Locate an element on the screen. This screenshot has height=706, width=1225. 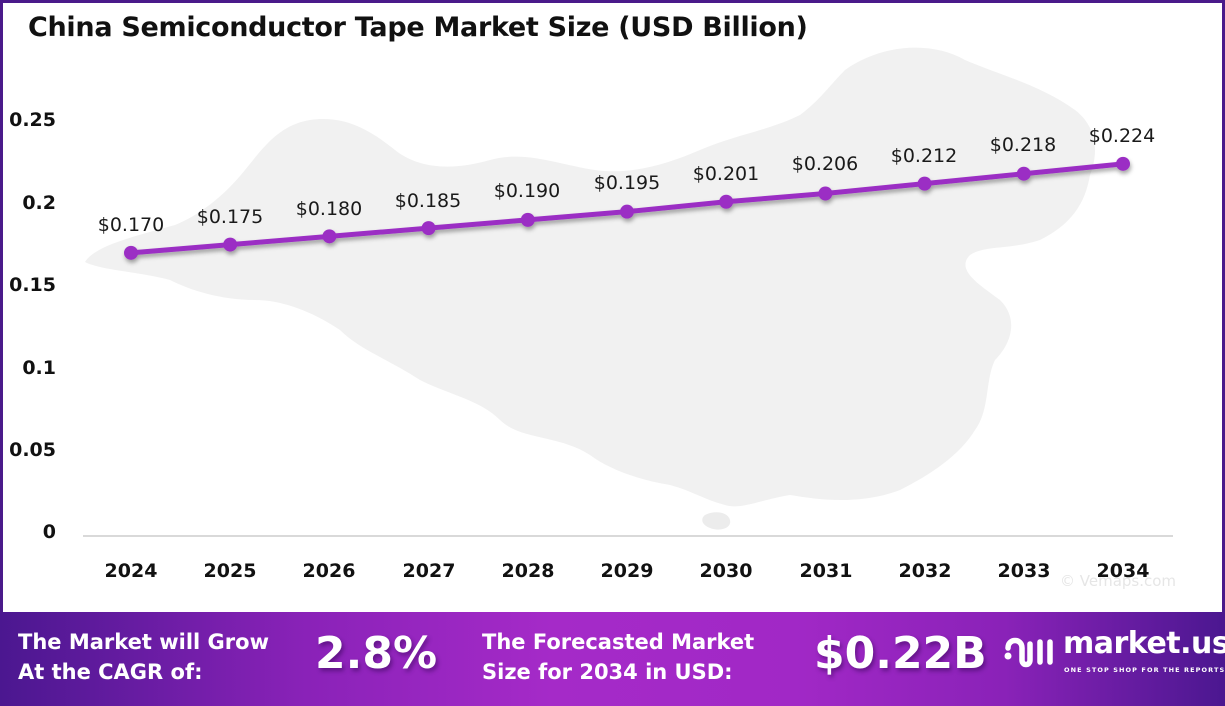
forecast-text-line1: The Forecasted Market is located at coordinates (618, 642).